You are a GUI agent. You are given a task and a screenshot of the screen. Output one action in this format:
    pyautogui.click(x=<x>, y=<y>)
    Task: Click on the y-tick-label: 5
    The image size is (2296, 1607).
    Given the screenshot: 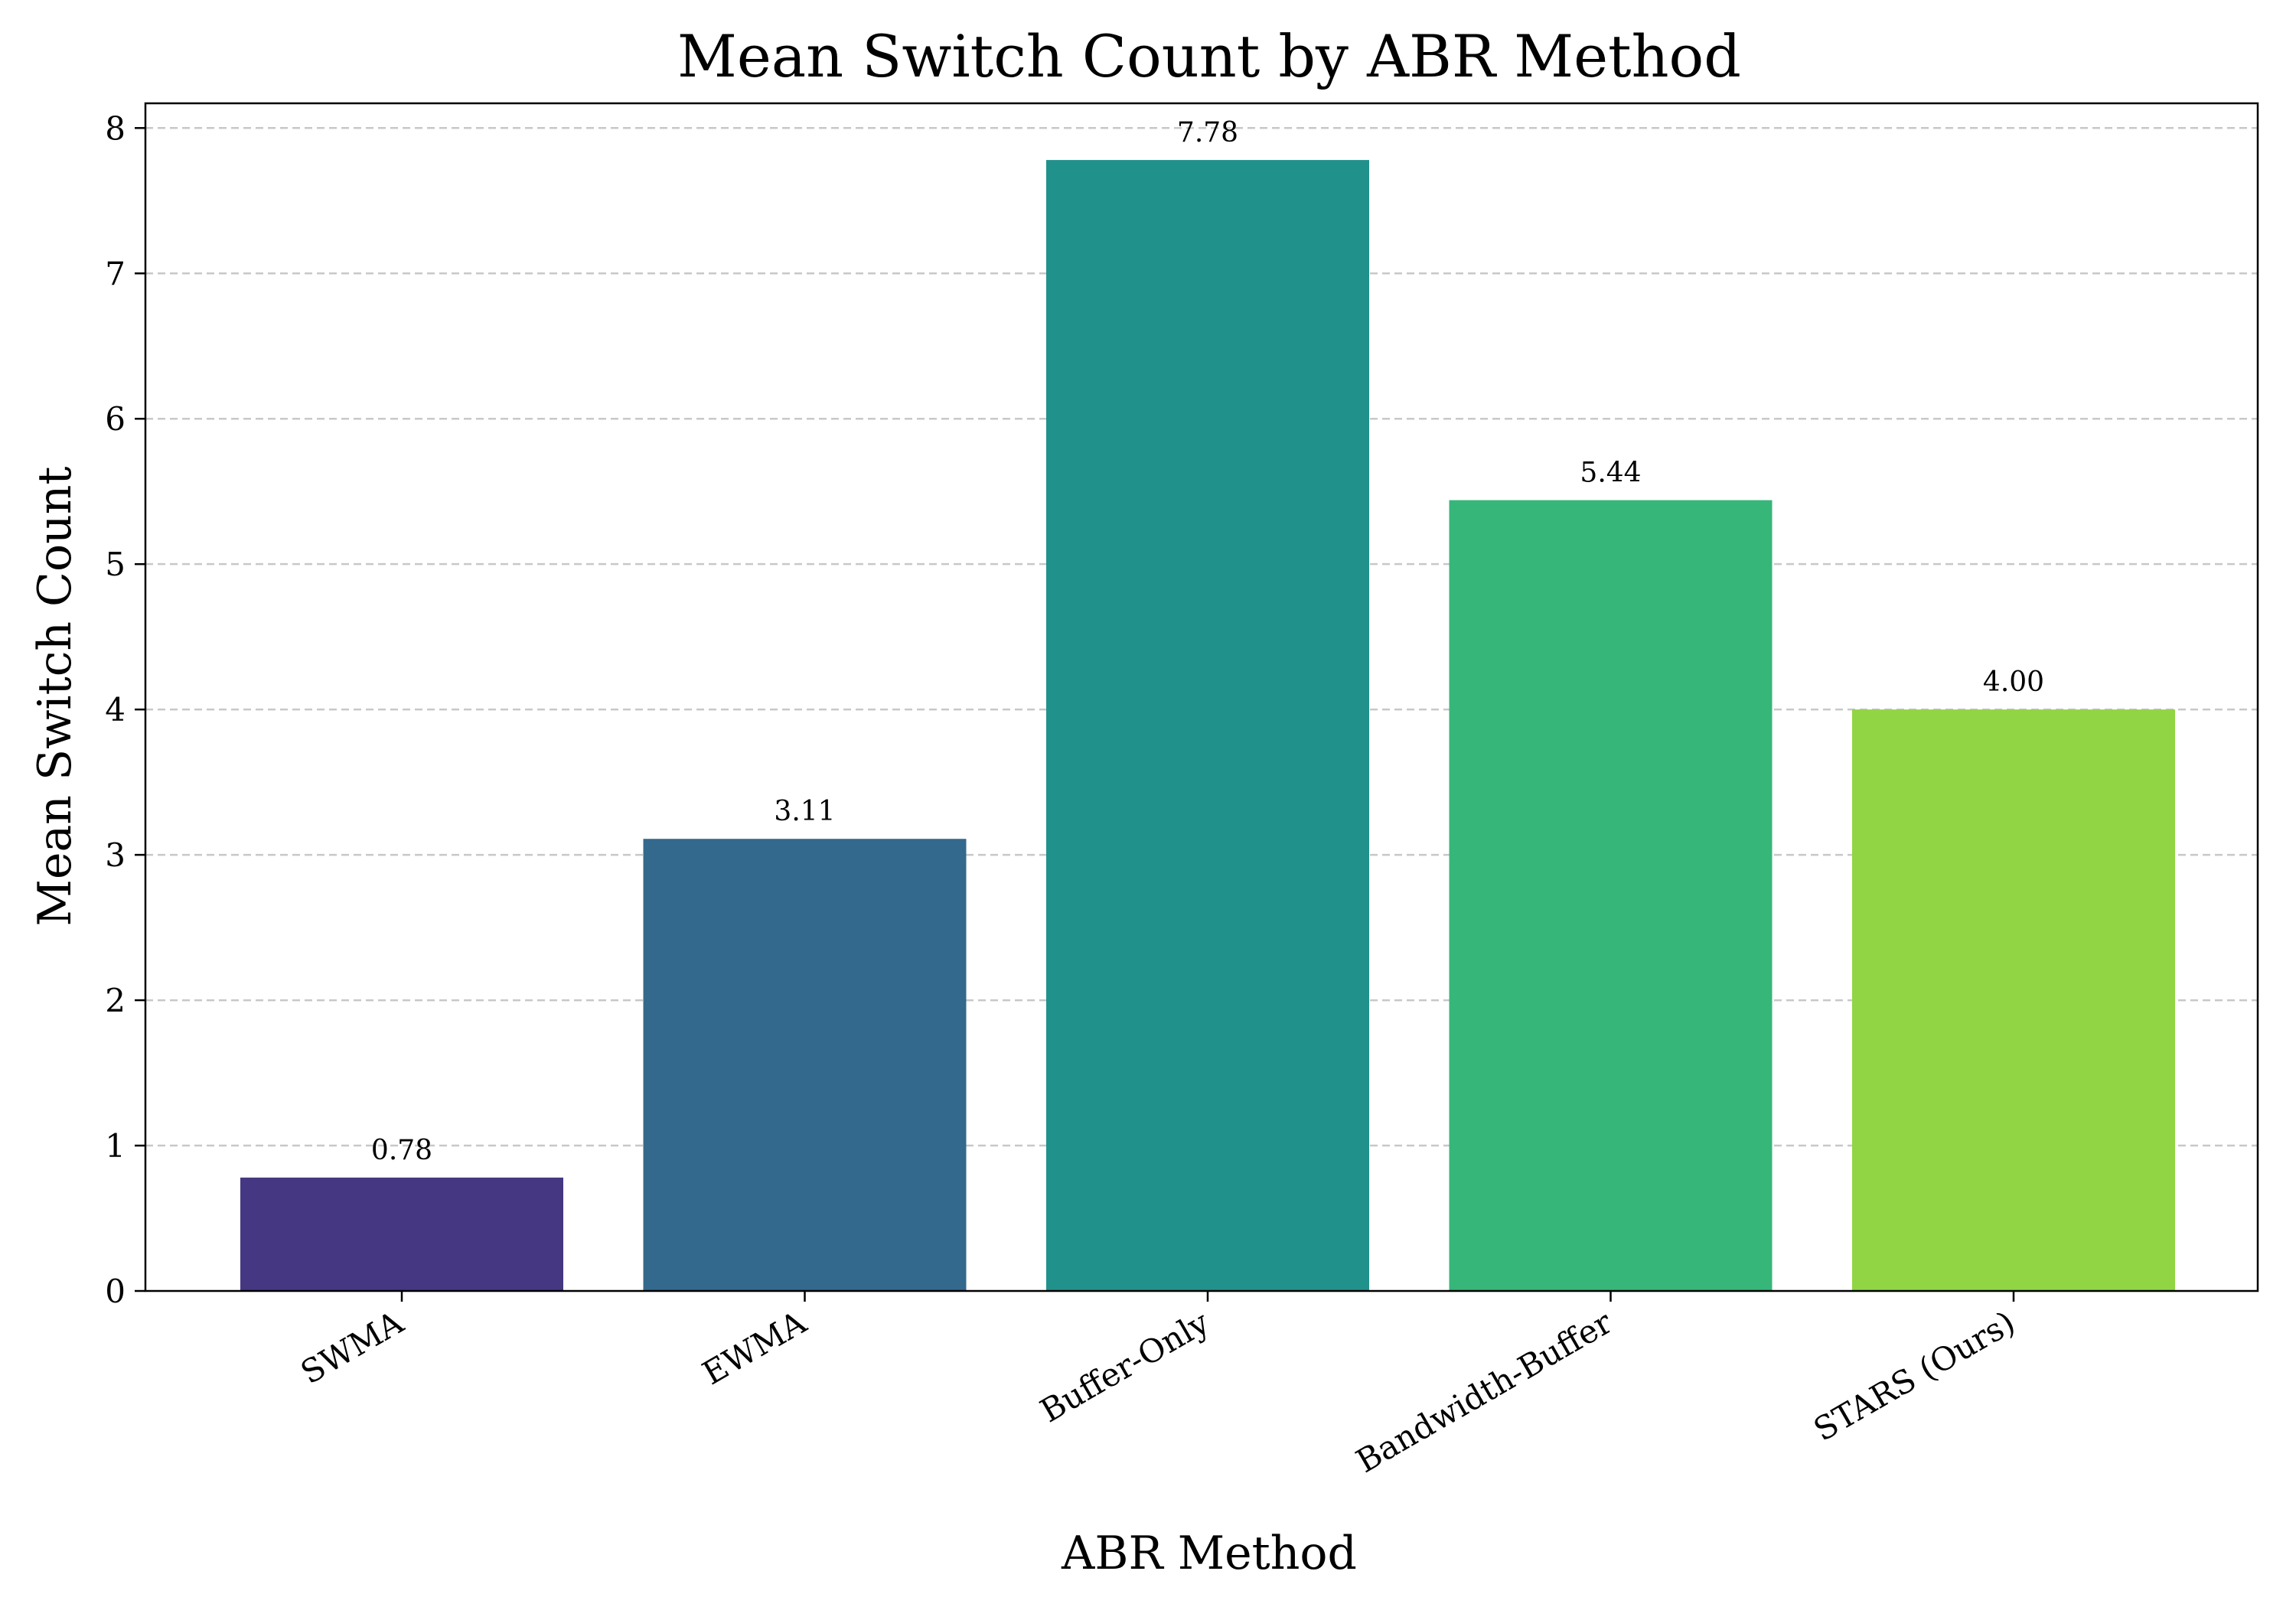 What is the action you would take?
    pyautogui.click(x=115, y=564)
    